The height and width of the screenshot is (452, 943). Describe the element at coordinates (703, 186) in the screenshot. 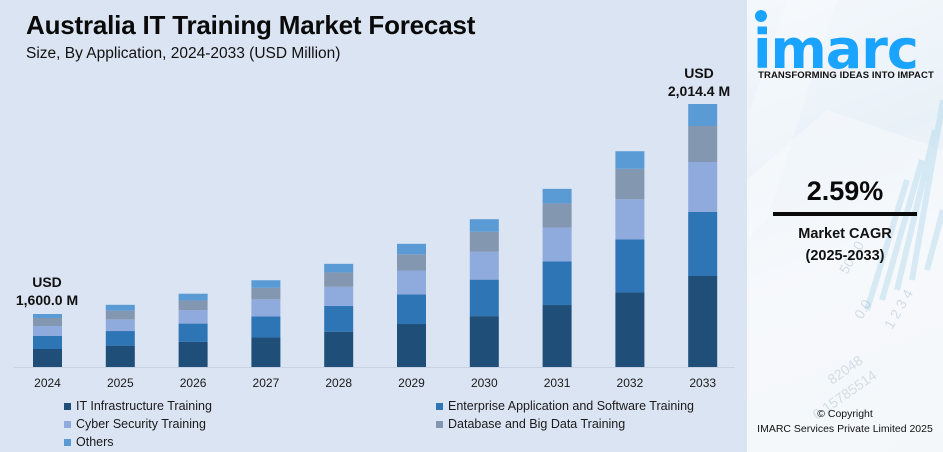

I see `bar-segment-2033-cyber-security-training` at that location.